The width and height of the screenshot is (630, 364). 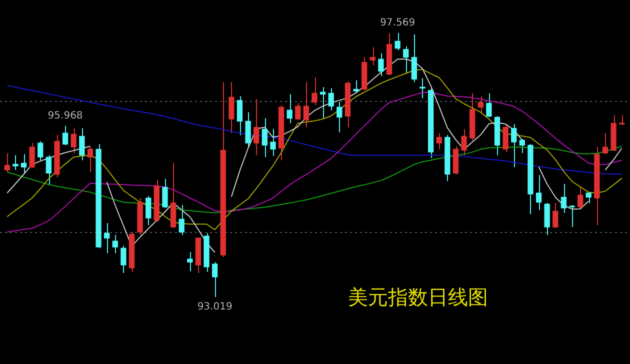 What do you see at coordinates (65, 116) in the screenshot?
I see `annotation: 95.968` at bounding box center [65, 116].